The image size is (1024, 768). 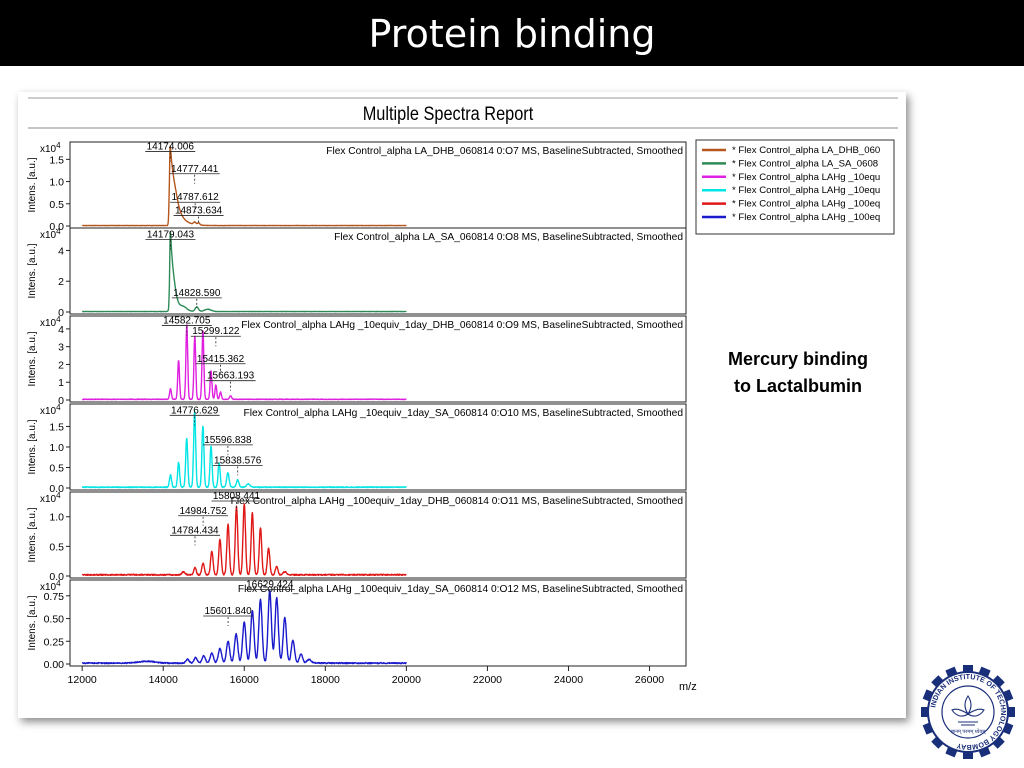 I want to click on x-tick-label: 26000, so click(x=649, y=680).